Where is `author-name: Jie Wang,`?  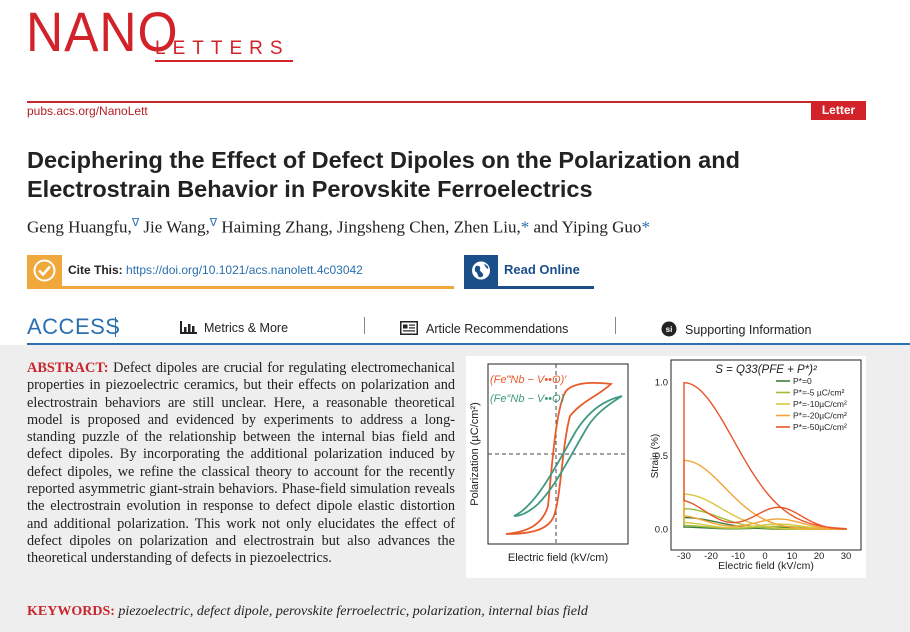
author-name: Jie Wang, is located at coordinates (176, 227).